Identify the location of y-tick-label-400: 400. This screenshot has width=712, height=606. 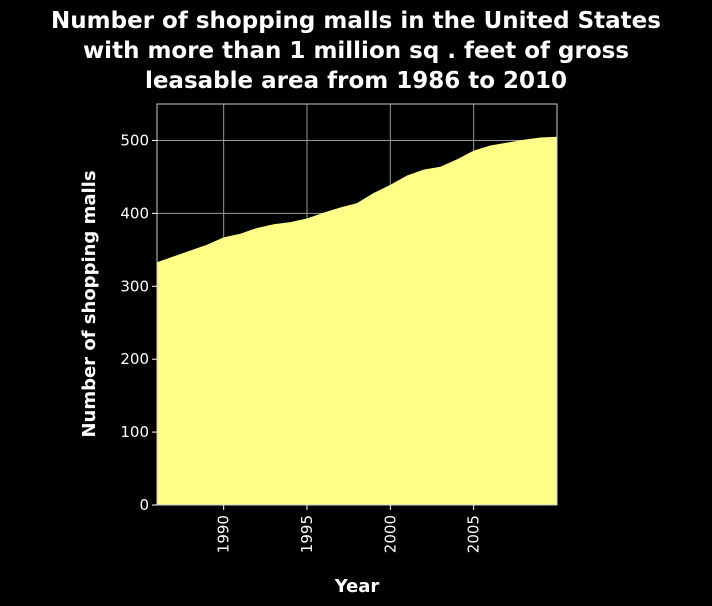
(134, 213).